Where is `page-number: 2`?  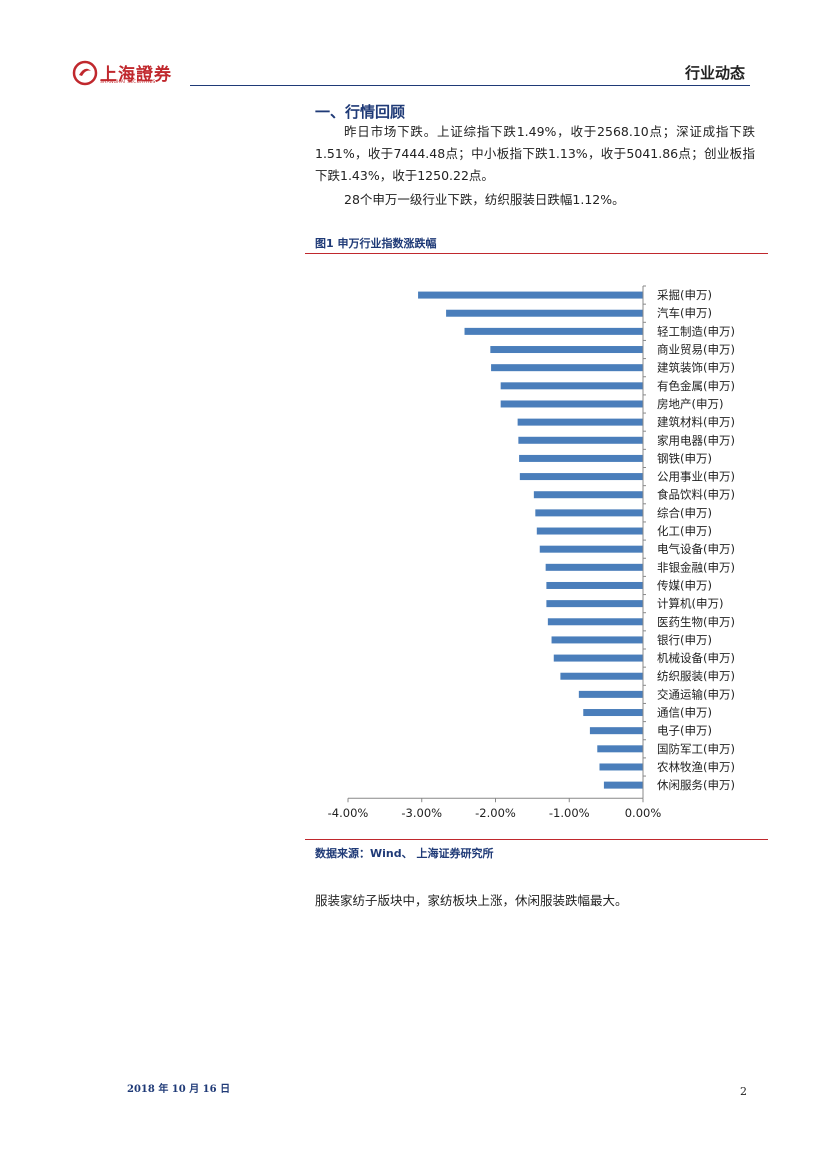 page-number: 2 is located at coordinates (743, 1091).